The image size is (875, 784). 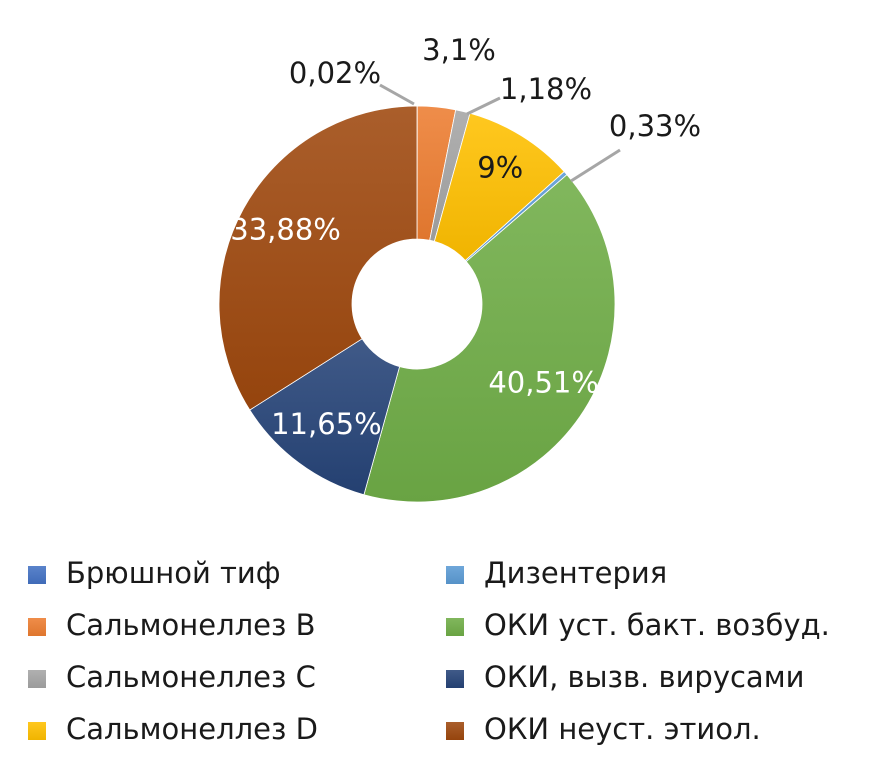 I want to click on leader-lines, so click(x=500, y=133).